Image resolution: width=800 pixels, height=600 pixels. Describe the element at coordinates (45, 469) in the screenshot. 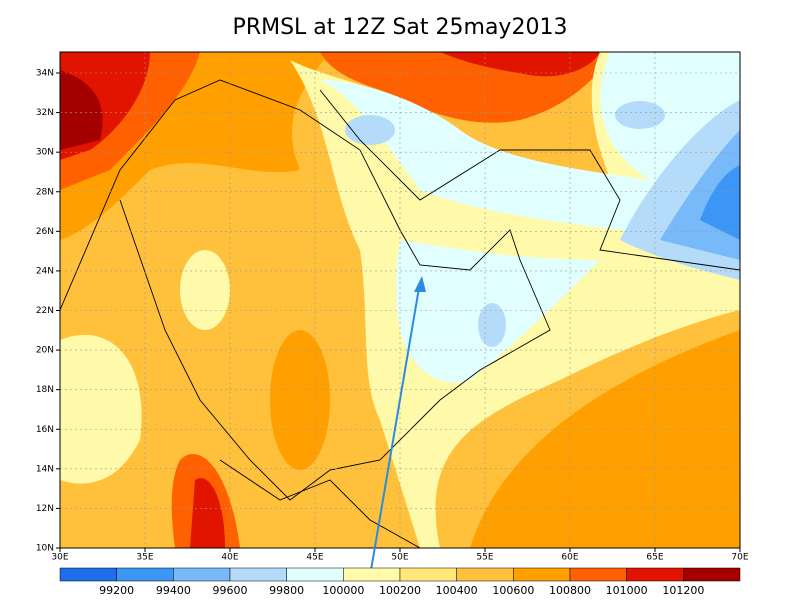

I see `lat-label: 14N` at that location.